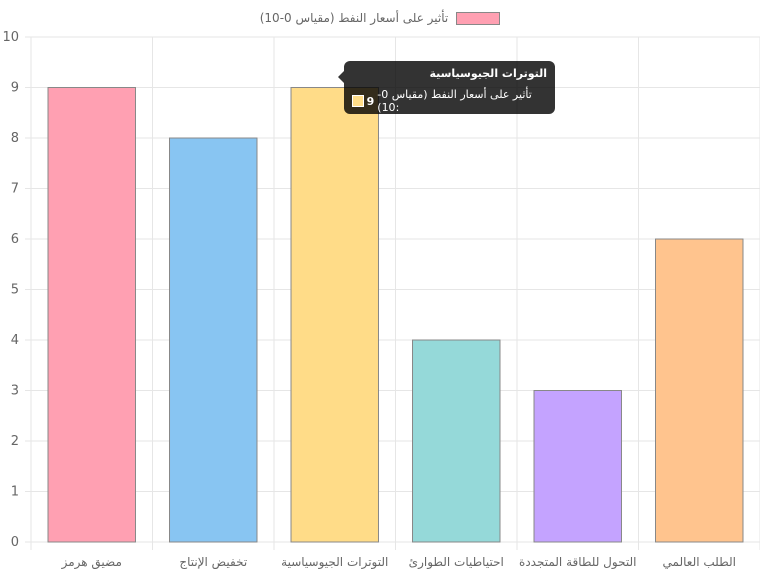  I want to click on y-tick-label: 6, so click(15, 239).